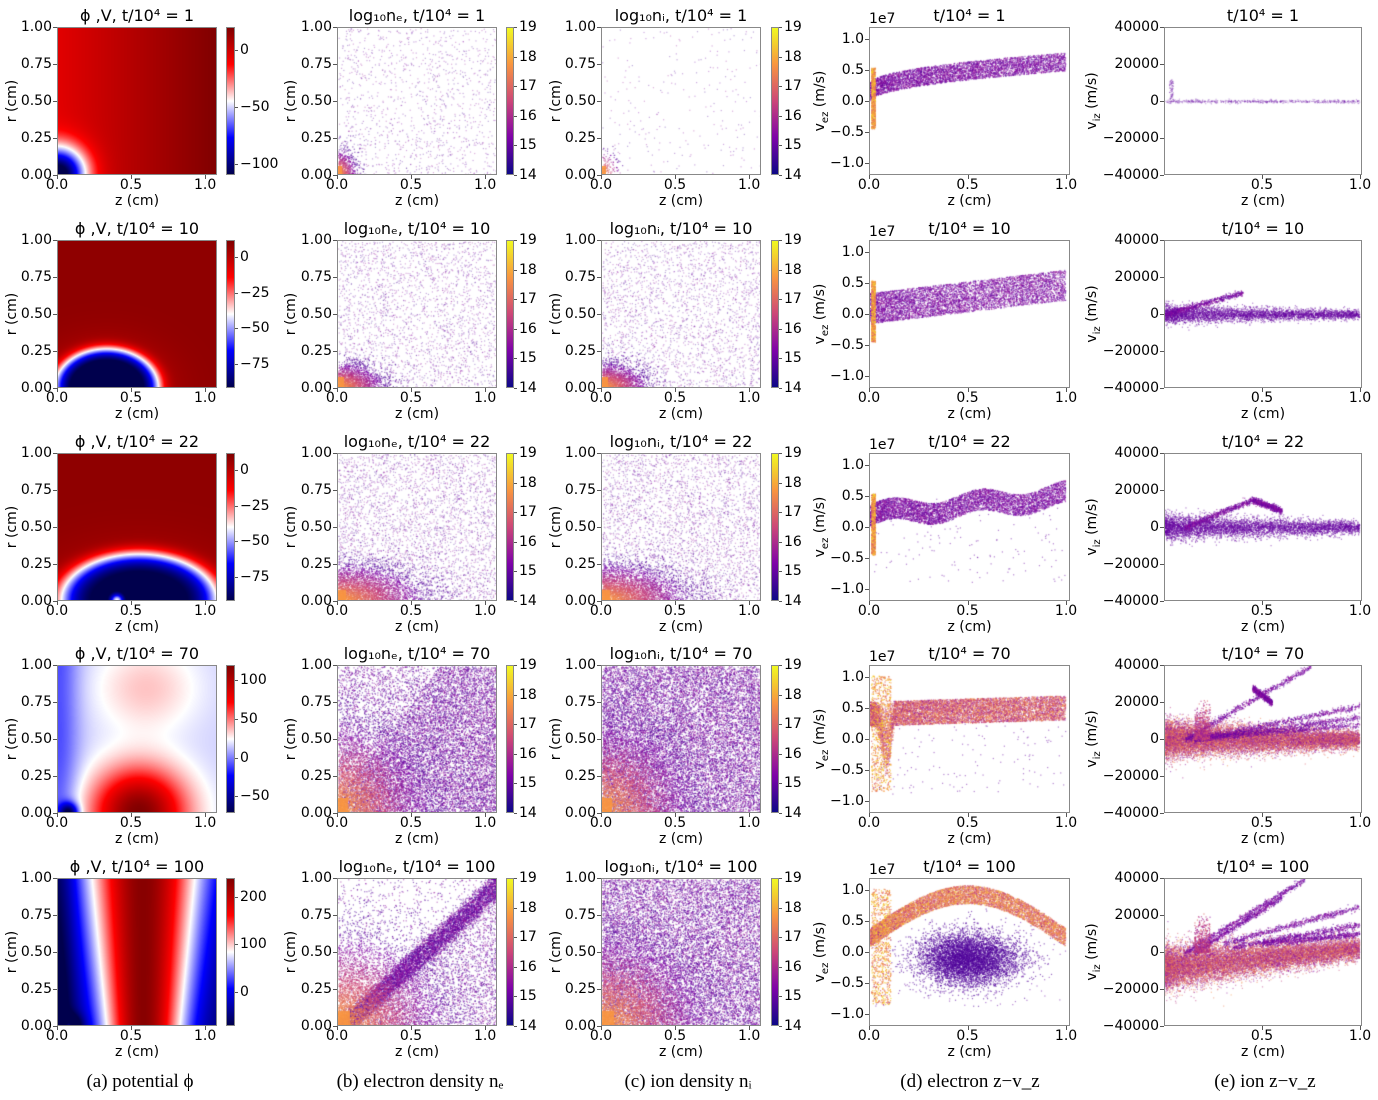  What do you see at coordinates (528, 937) in the screenshot?
I see `colorbar-tick-label: 17` at bounding box center [528, 937].